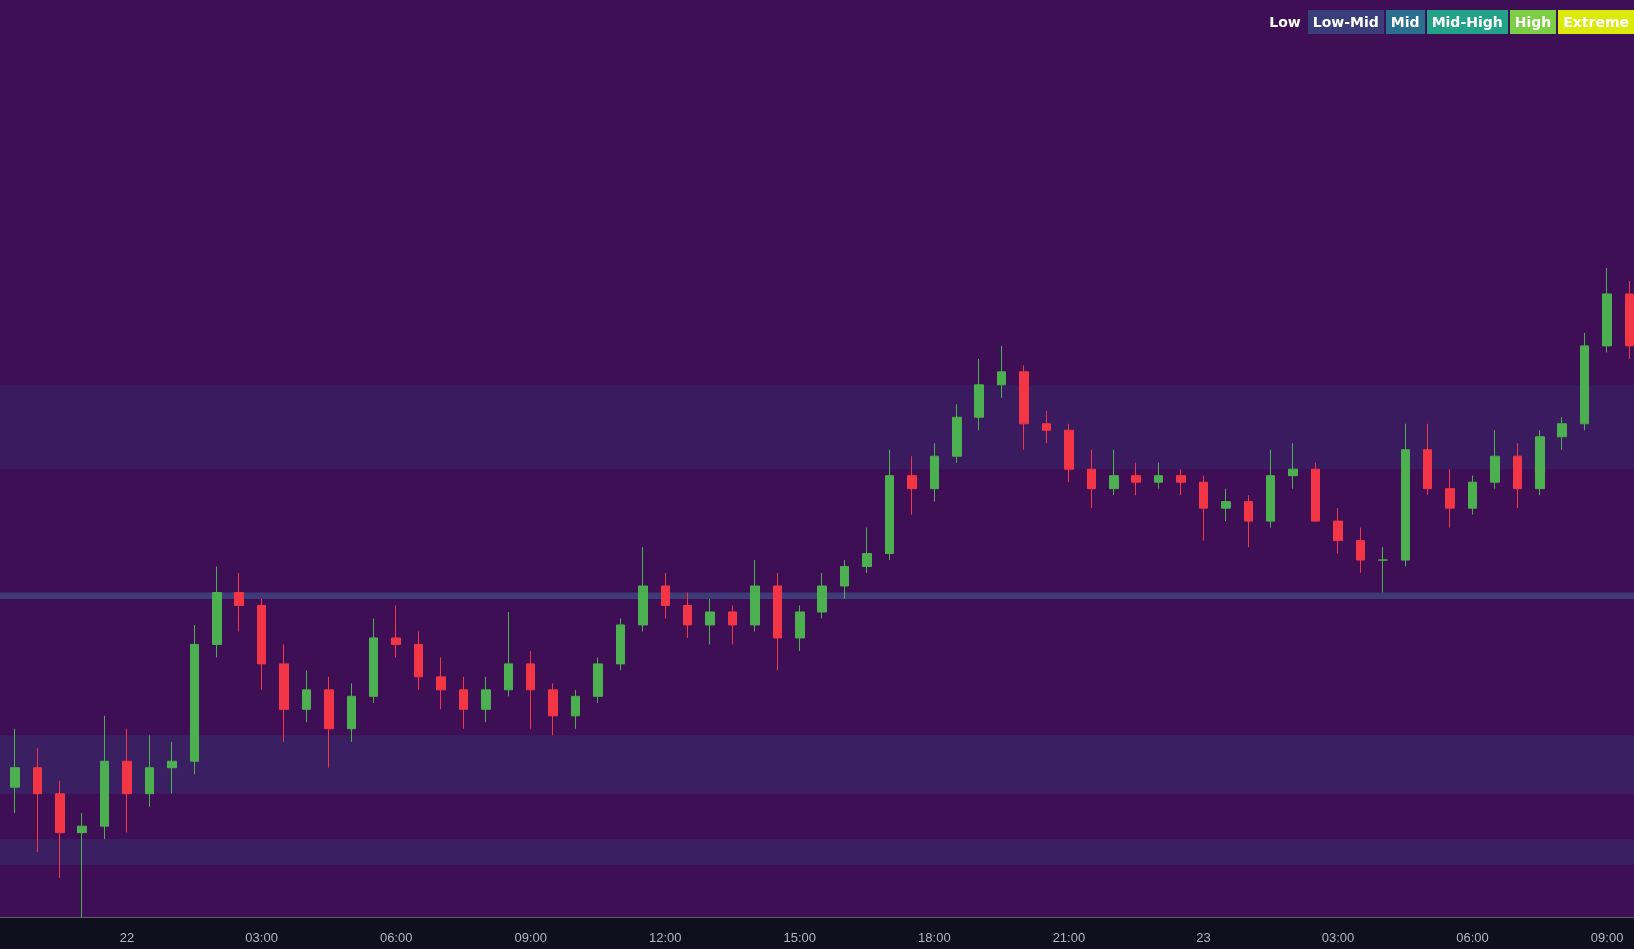 The image size is (1634, 949). I want to click on text: Mid-High, so click(1467, 22).